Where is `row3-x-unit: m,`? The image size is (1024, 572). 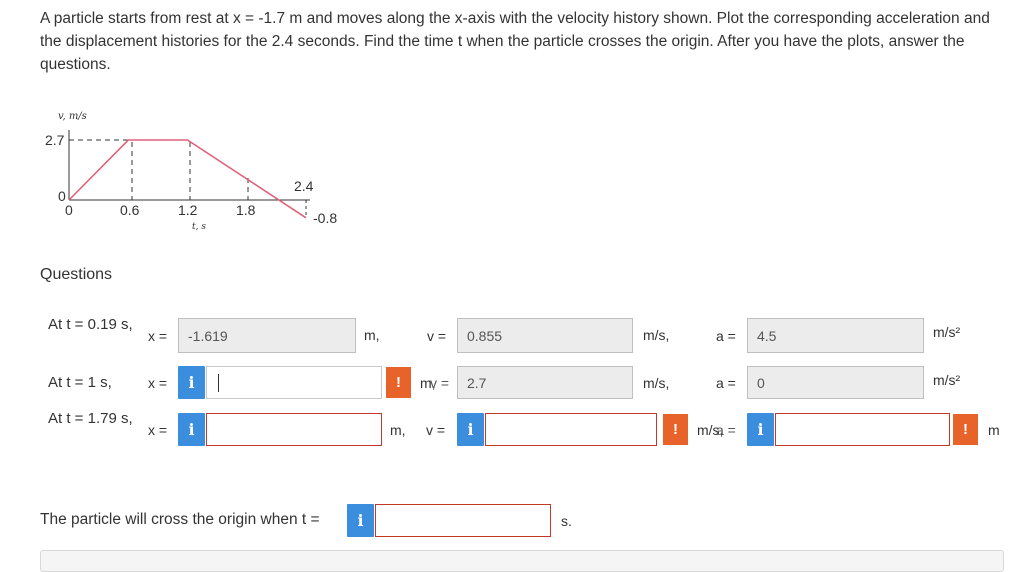 row3-x-unit: m, is located at coordinates (398, 430).